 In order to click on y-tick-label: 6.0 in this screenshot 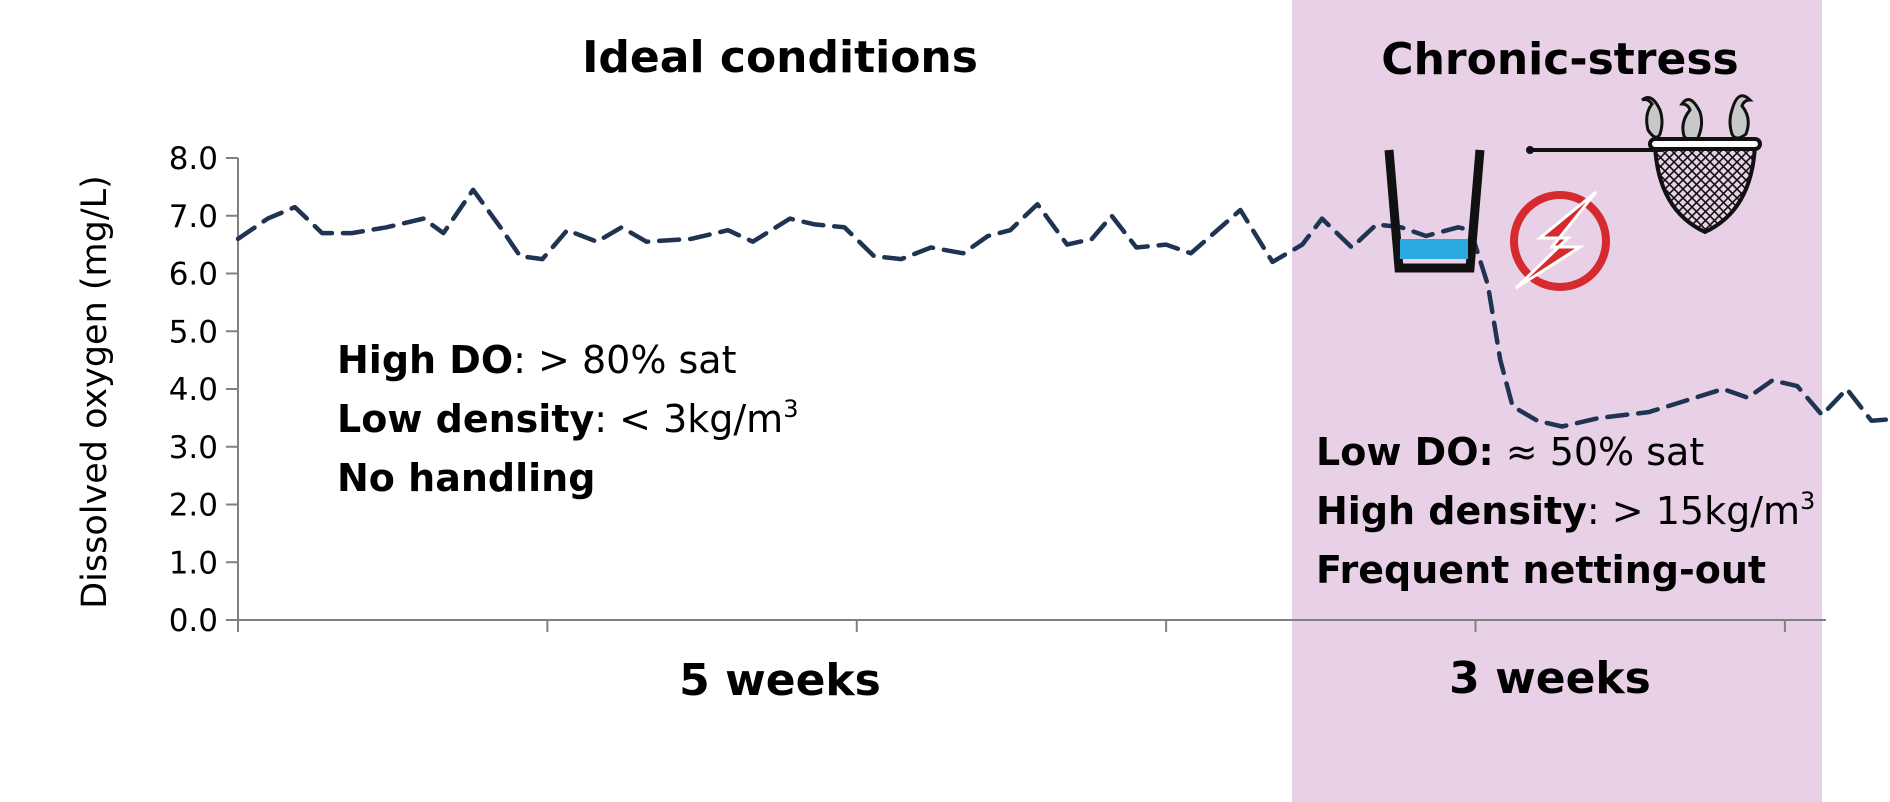, I will do `click(193, 275)`.